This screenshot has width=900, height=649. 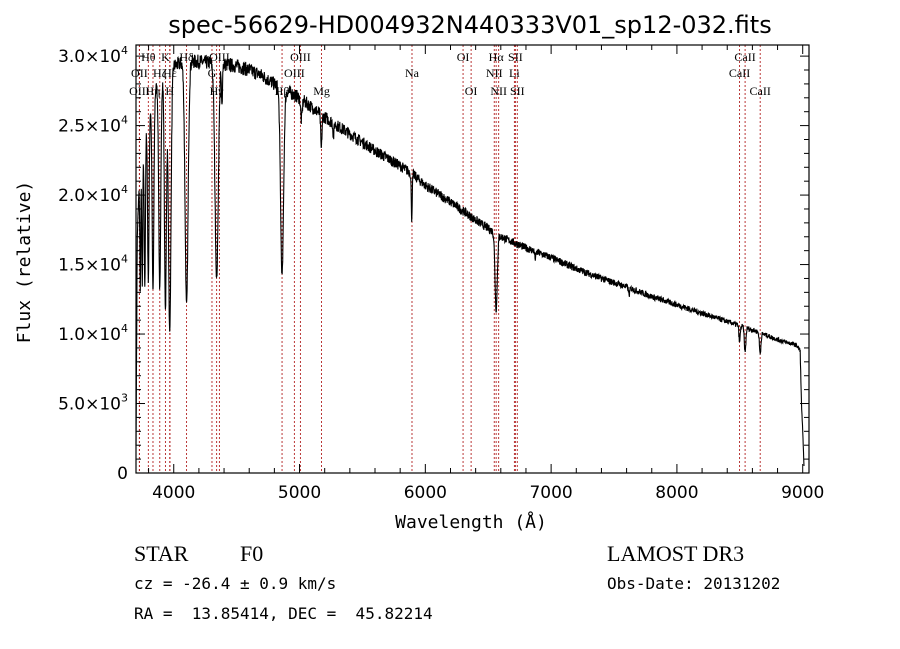 What do you see at coordinates (802, 493) in the screenshot?
I see `x-tick-label: 9000` at bounding box center [802, 493].